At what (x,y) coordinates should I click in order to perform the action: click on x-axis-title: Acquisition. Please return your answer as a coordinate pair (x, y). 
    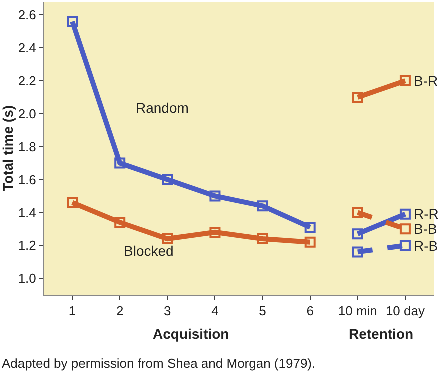
    Looking at the image, I should click on (191, 334).